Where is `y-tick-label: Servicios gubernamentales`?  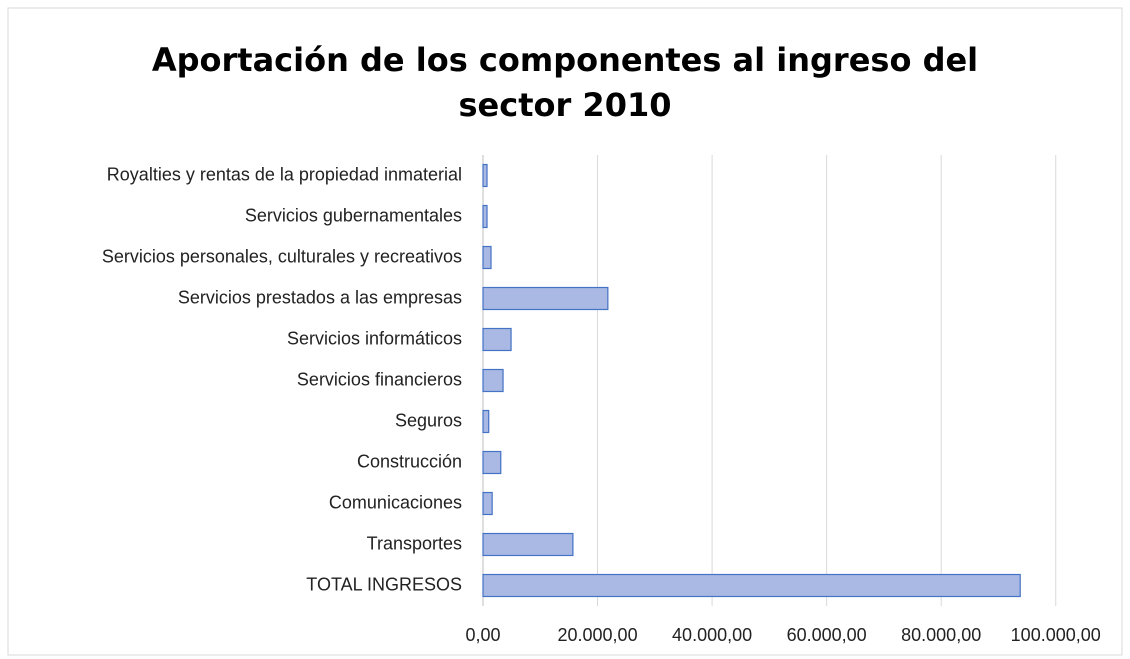 y-tick-label: Servicios gubernamentales is located at coordinates (353, 215).